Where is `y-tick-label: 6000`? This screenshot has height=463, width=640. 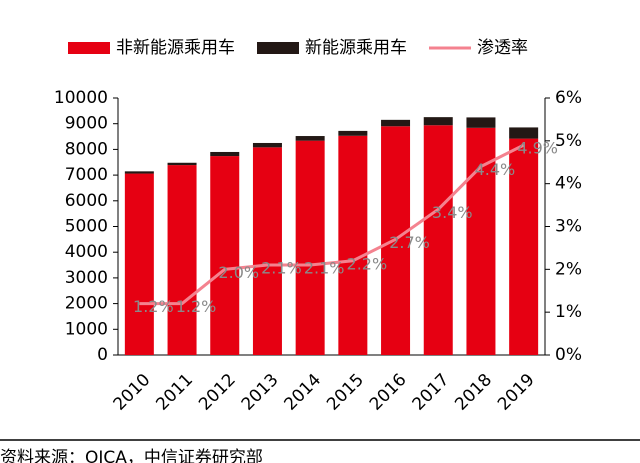 y-tick-label: 6000 is located at coordinates (86, 201).